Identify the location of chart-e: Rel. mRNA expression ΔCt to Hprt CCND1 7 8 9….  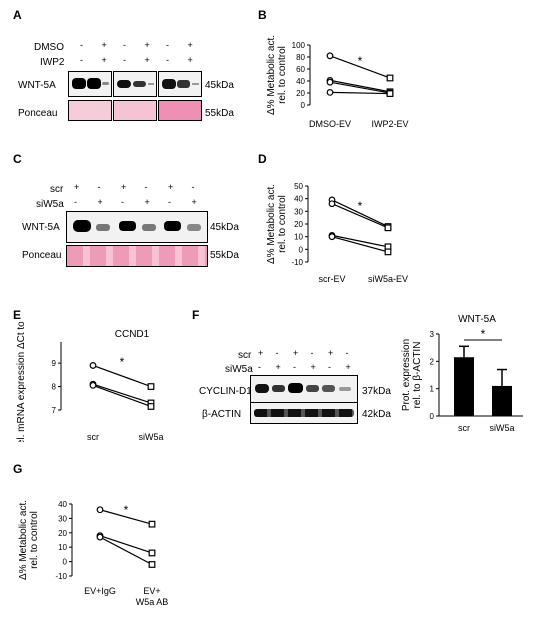
(90, 382).